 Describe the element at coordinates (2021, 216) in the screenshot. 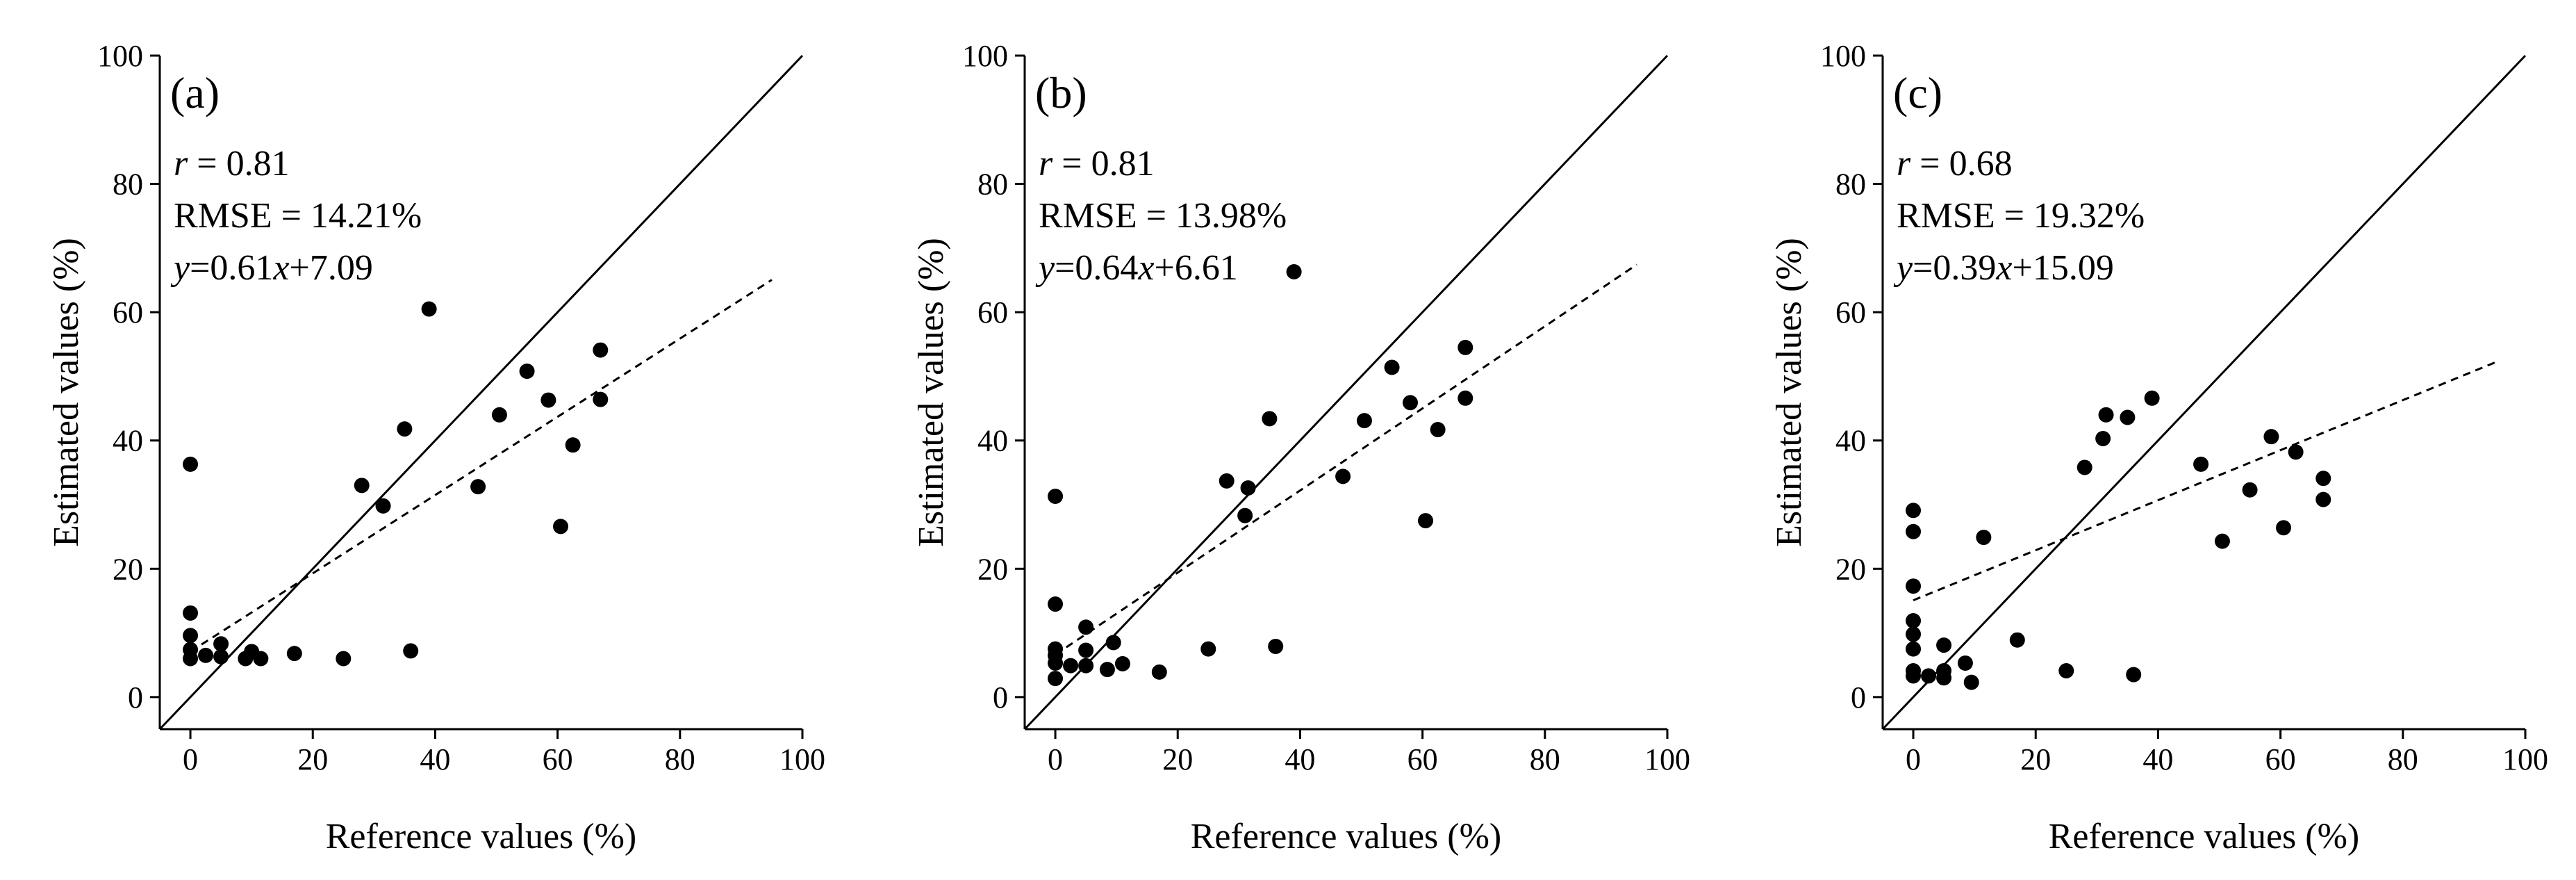

I see `stat-rmse: RMSE = 19.32%` at that location.